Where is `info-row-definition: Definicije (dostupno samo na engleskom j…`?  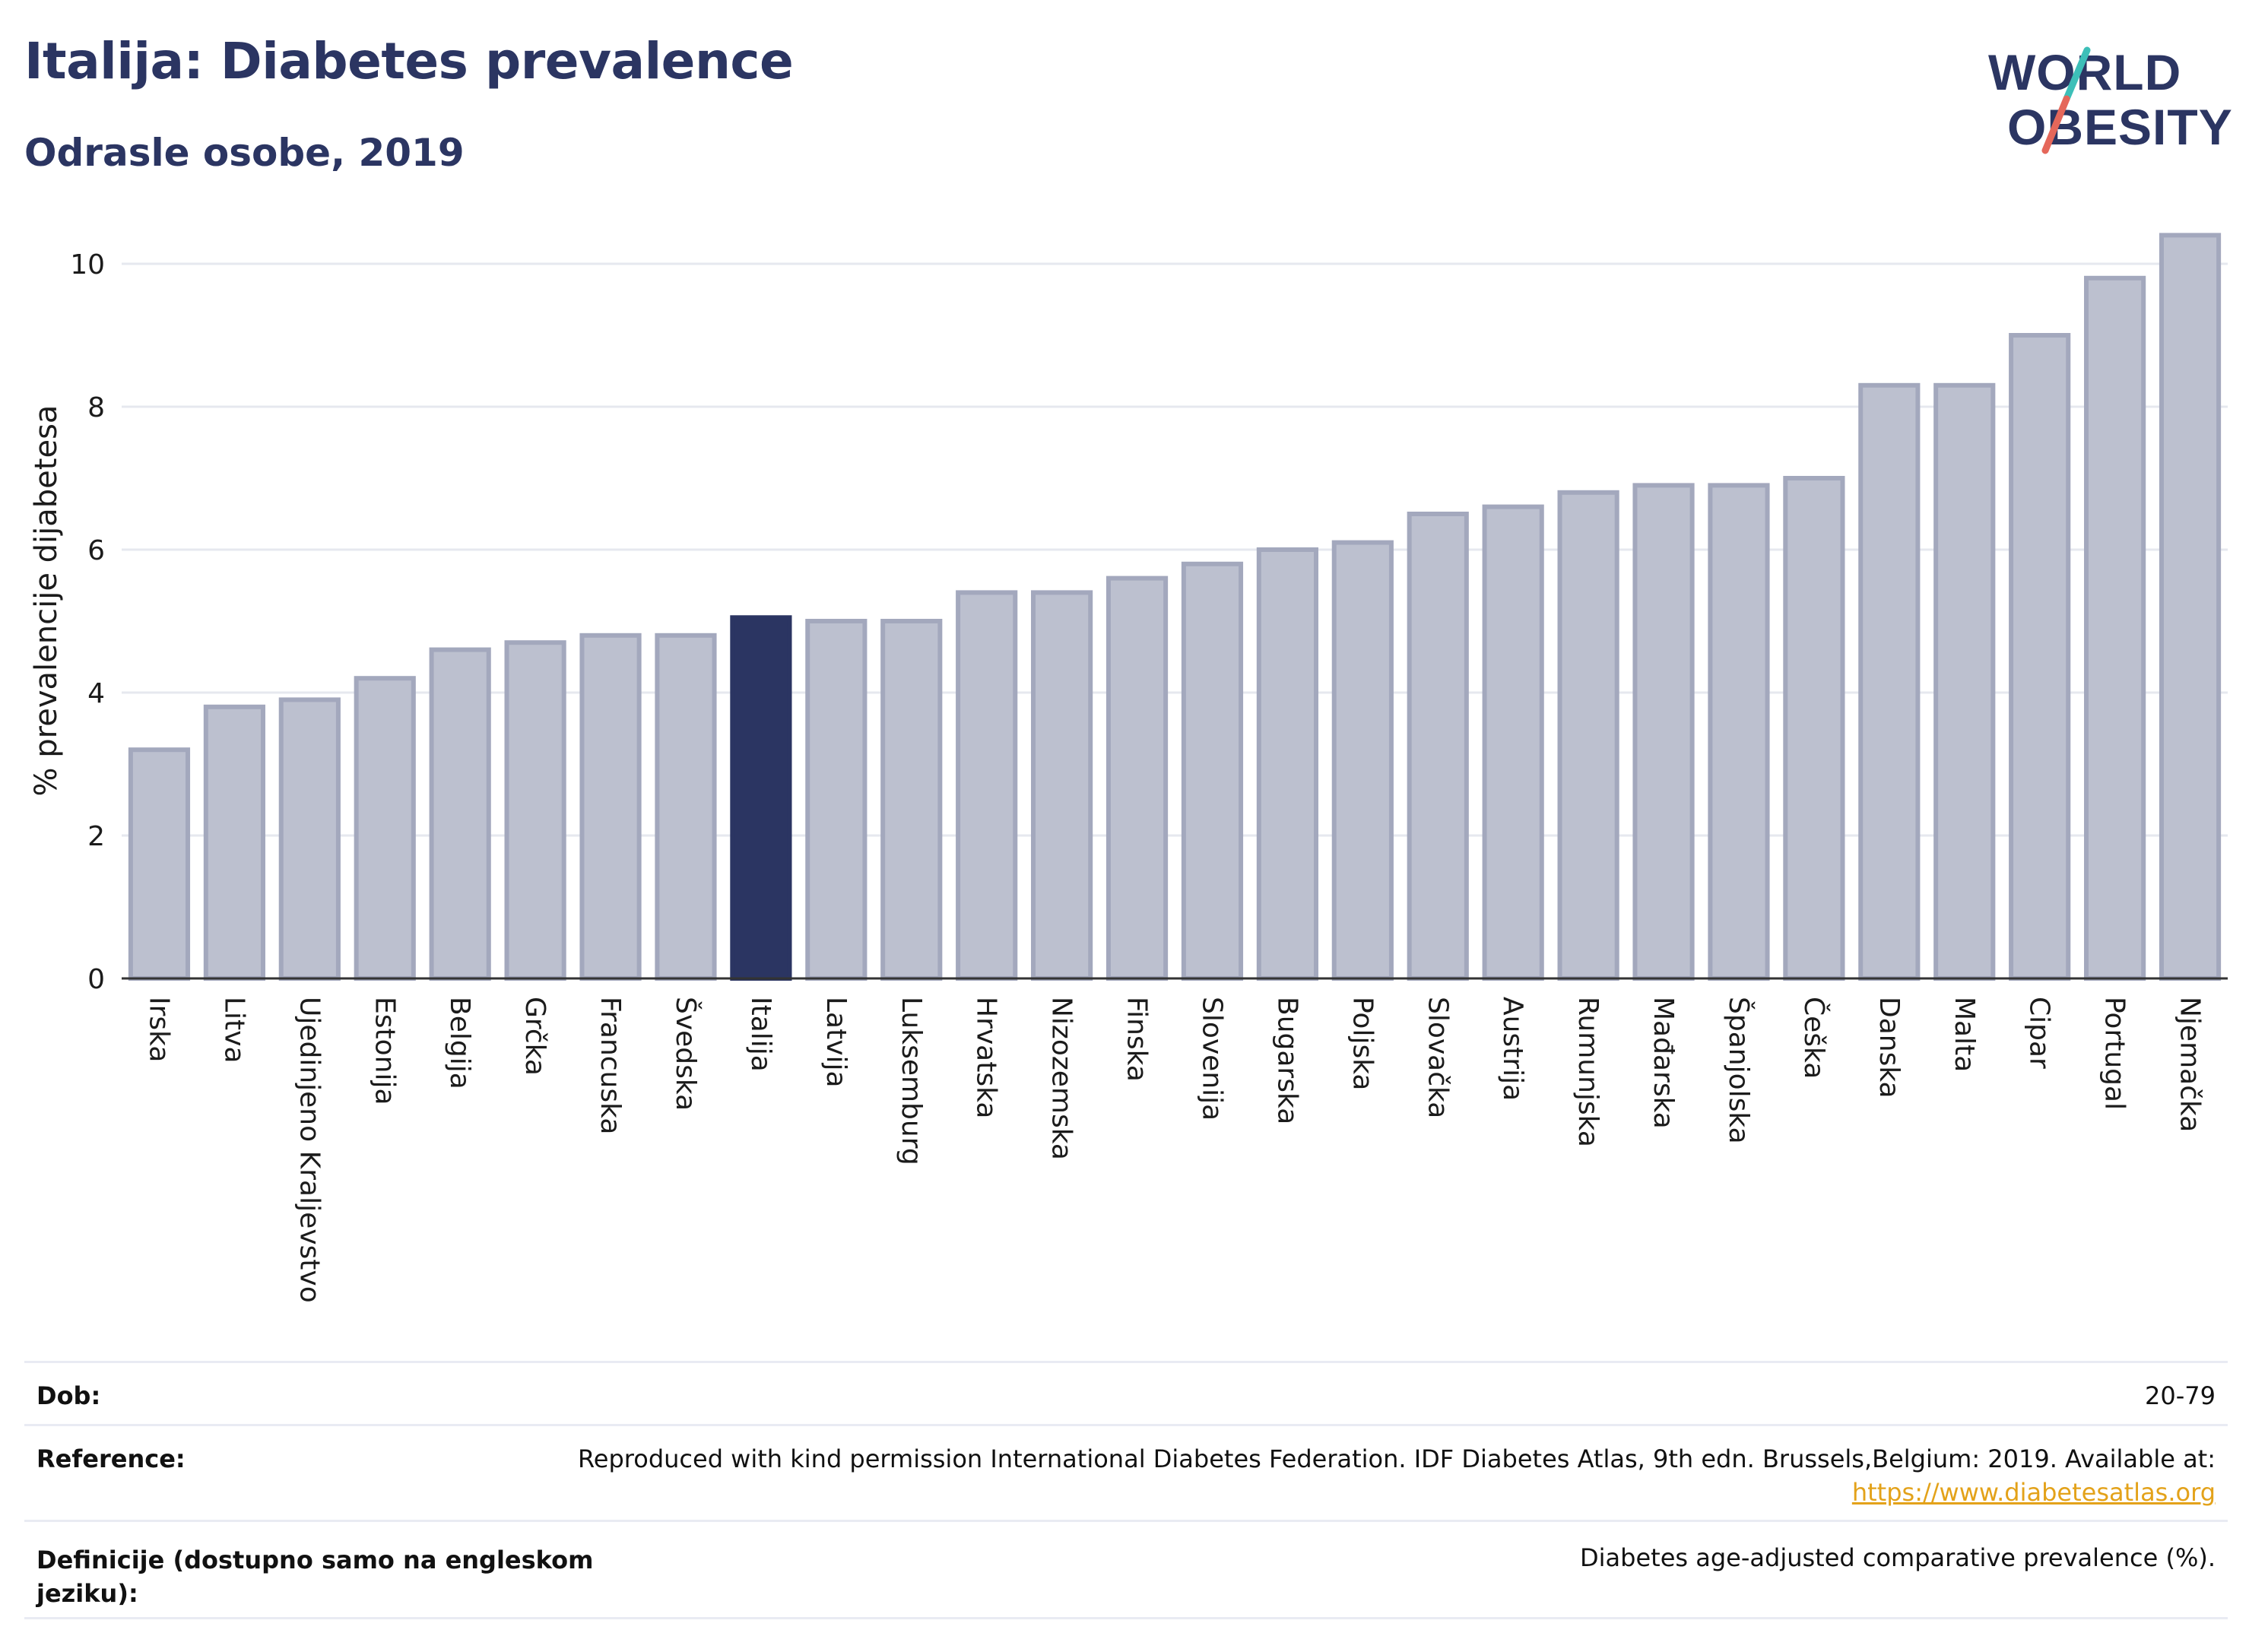 info-row-definition: Definicije (dostupno samo na engleskom j… is located at coordinates (1126, 1569).